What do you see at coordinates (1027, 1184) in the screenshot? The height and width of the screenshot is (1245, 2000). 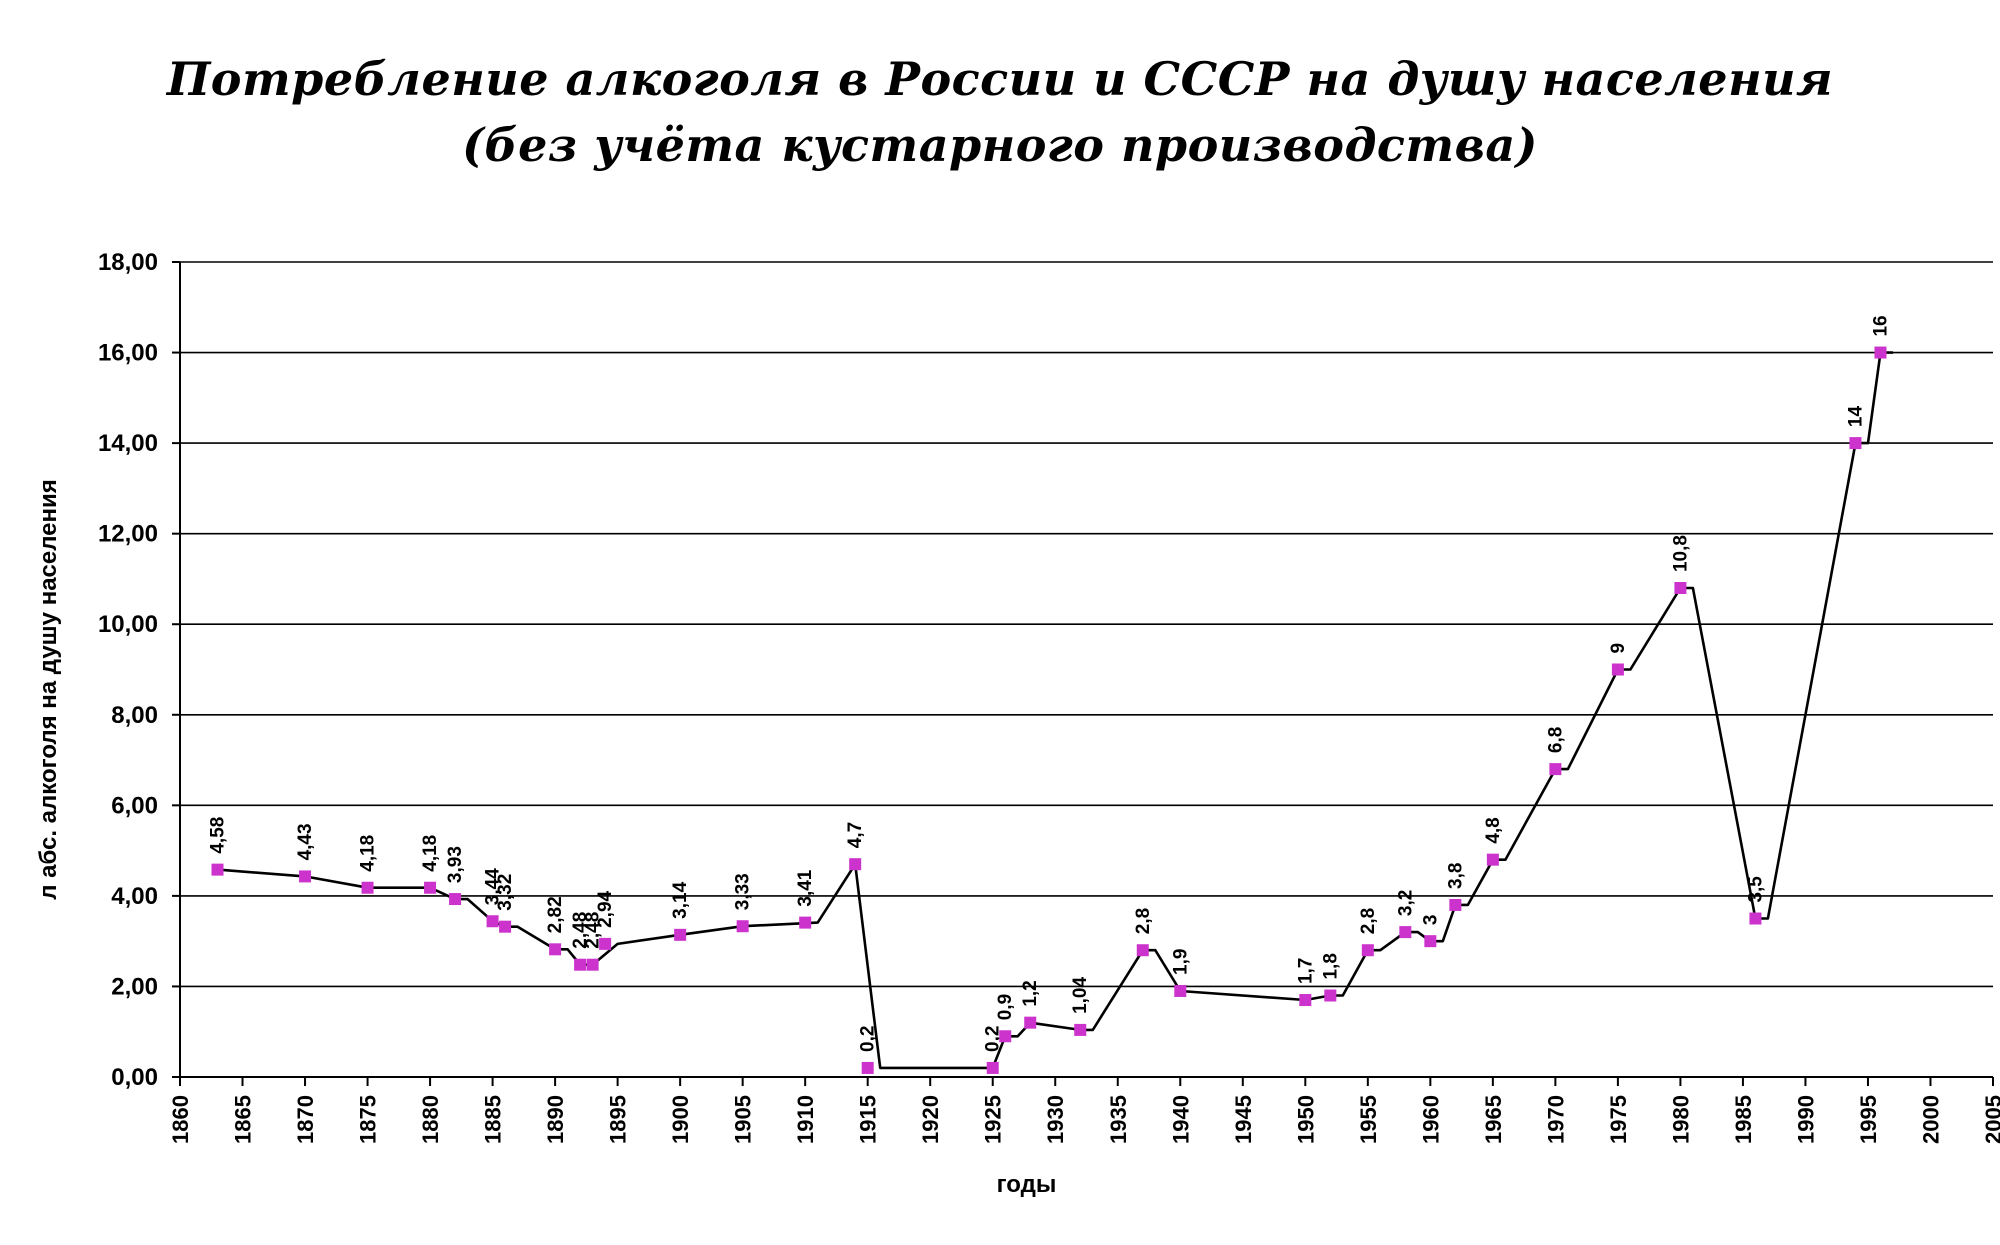 I see `x-axis-title: годы` at bounding box center [1027, 1184].